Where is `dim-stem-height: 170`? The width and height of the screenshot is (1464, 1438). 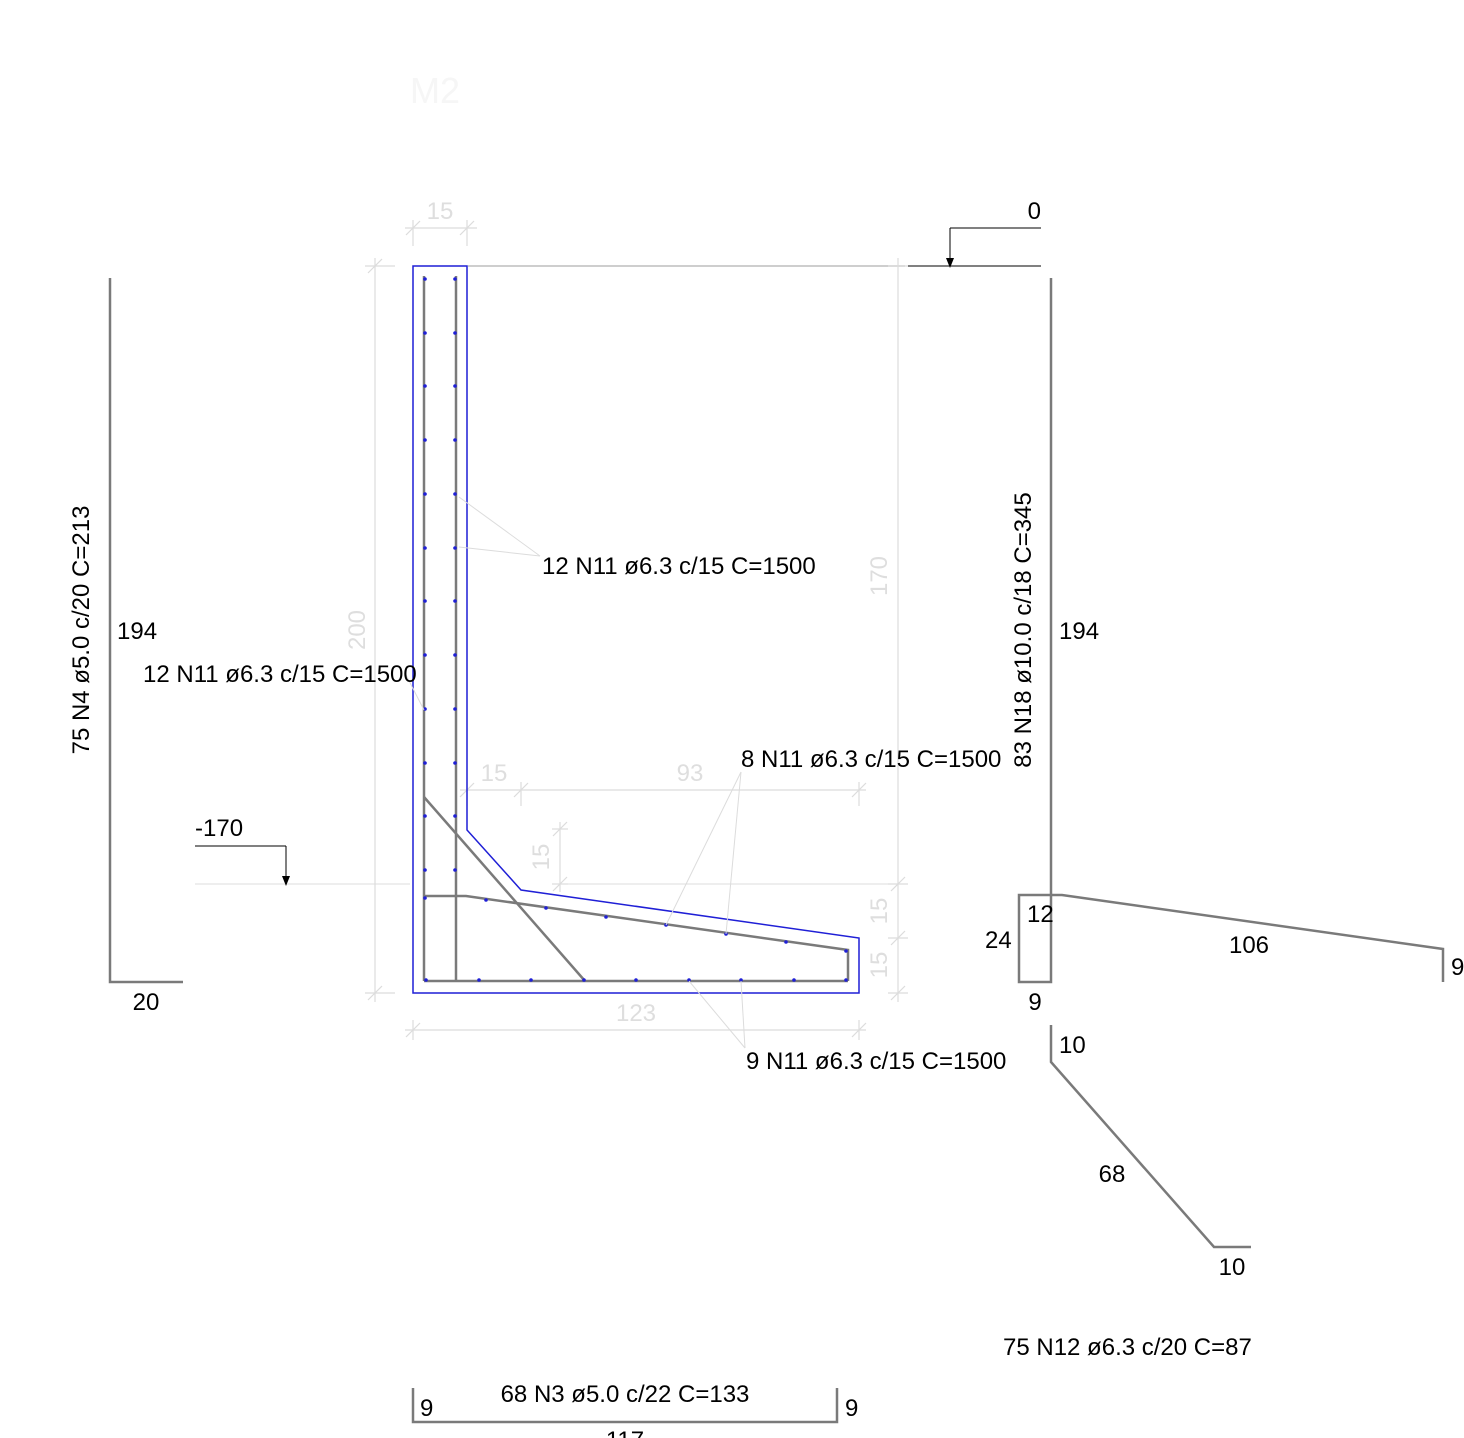
dim-stem-height: 170 is located at coordinates (879, 576).